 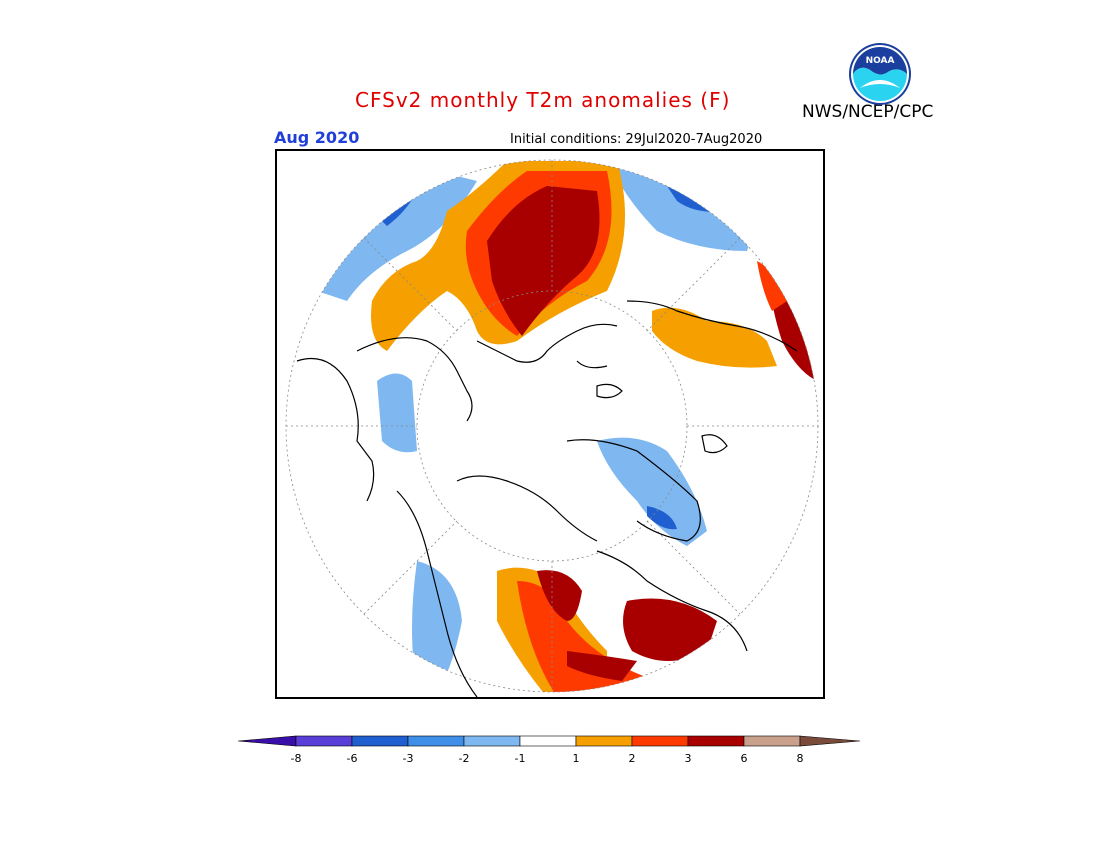 What do you see at coordinates (559, 595) in the screenshot?
I see `hot-region-south` at bounding box center [559, 595].